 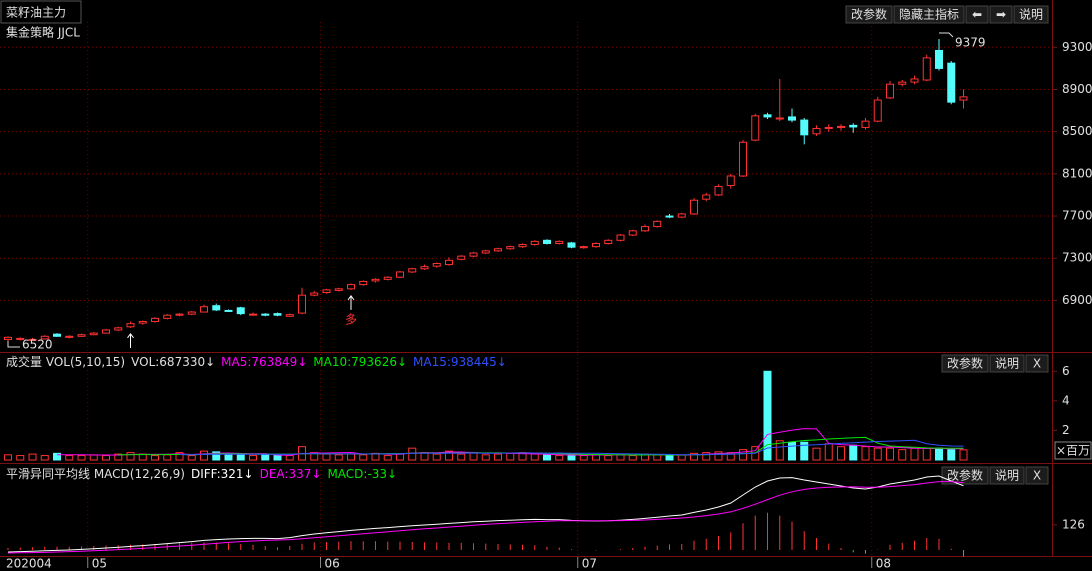 I want to click on y-tick-label: 6, so click(x=1066, y=371).